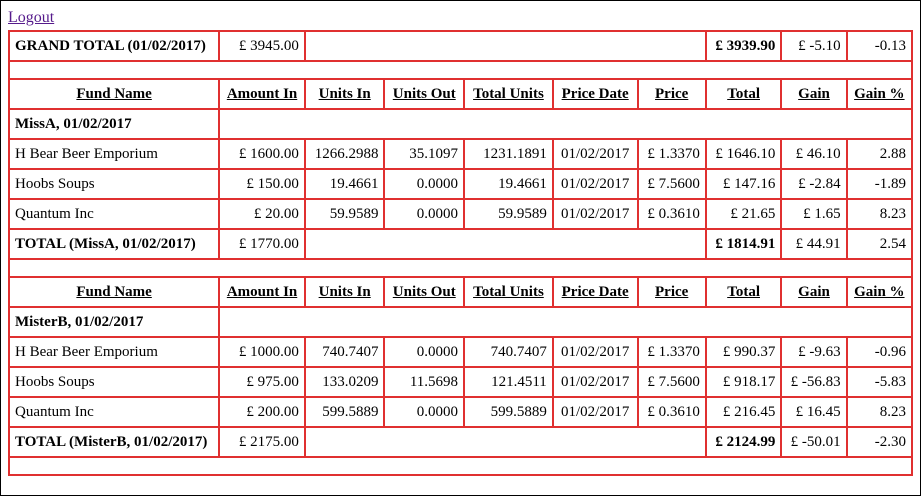 The height and width of the screenshot is (496, 921). Describe the element at coordinates (879, 412) in the screenshot. I see `cell-gain-pct: 8.23` at that location.